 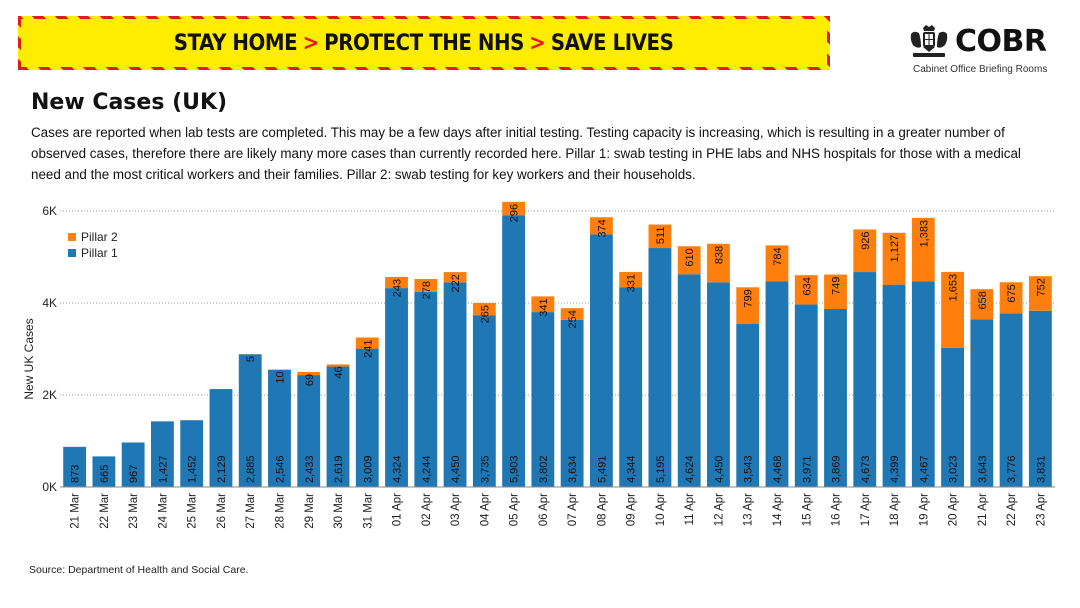 What do you see at coordinates (29, 358) in the screenshot?
I see `y-axis-label: New UK Cases` at bounding box center [29, 358].